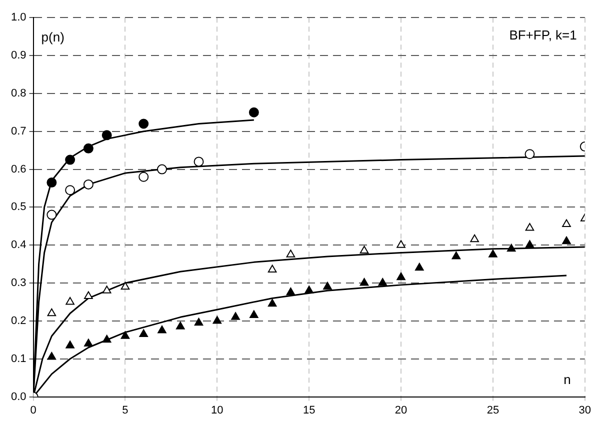 This screenshot has width=602, height=428. What do you see at coordinates (543, 35) in the screenshot?
I see `text: BF+FP, k=1` at bounding box center [543, 35].